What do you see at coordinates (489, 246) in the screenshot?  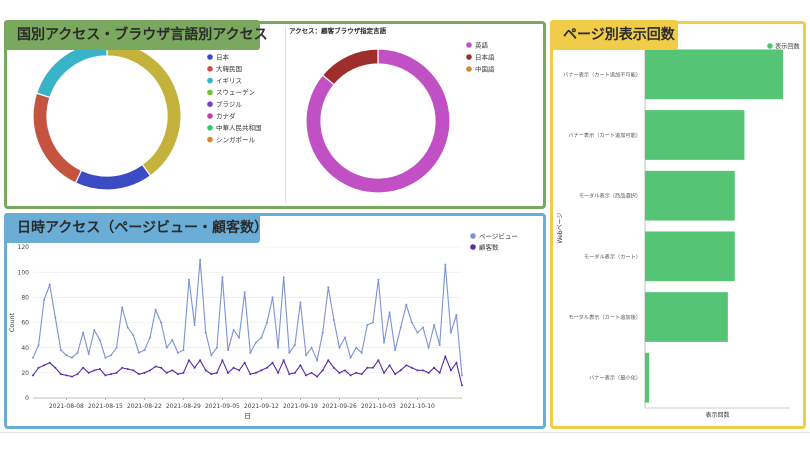 I see `line-legend-label: 顧客数` at bounding box center [489, 246].